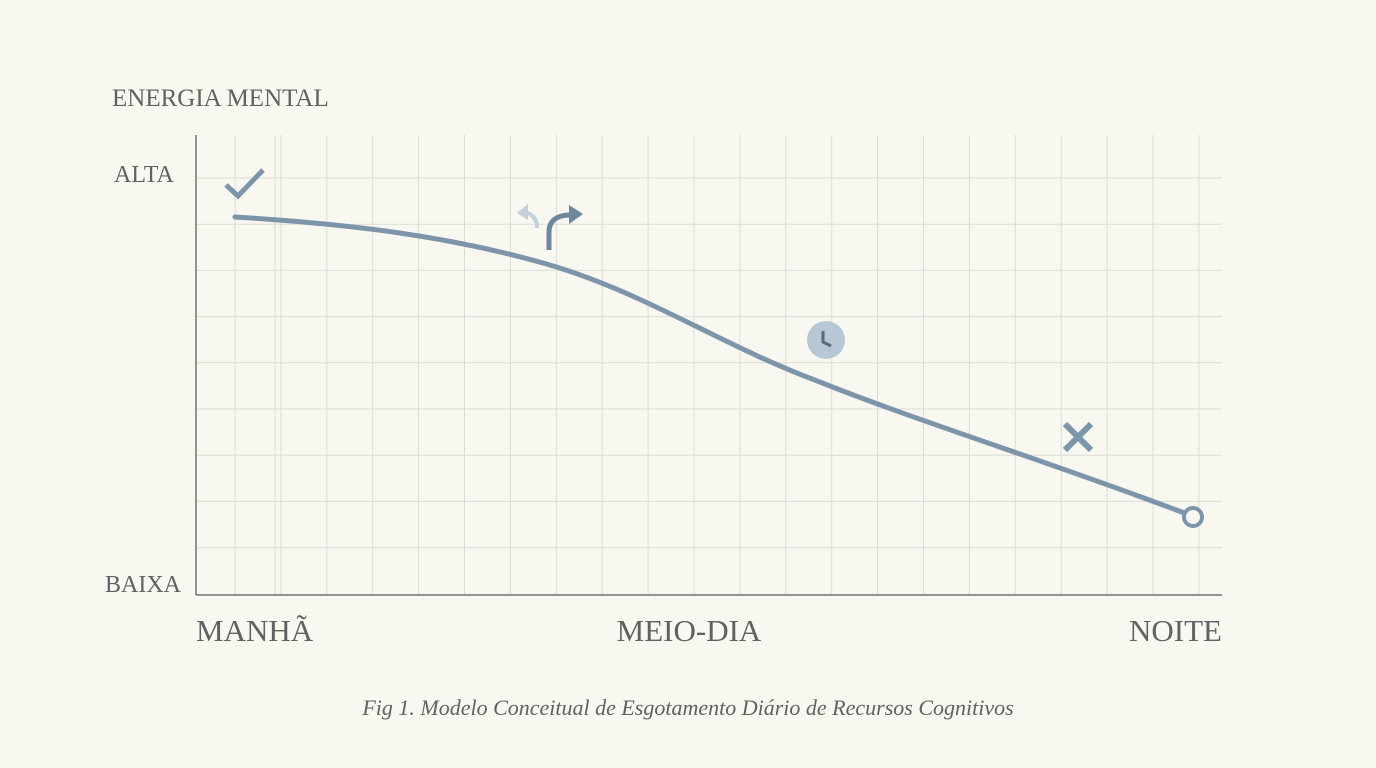  I want to click on y-label: ALTA, so click(144, 175).